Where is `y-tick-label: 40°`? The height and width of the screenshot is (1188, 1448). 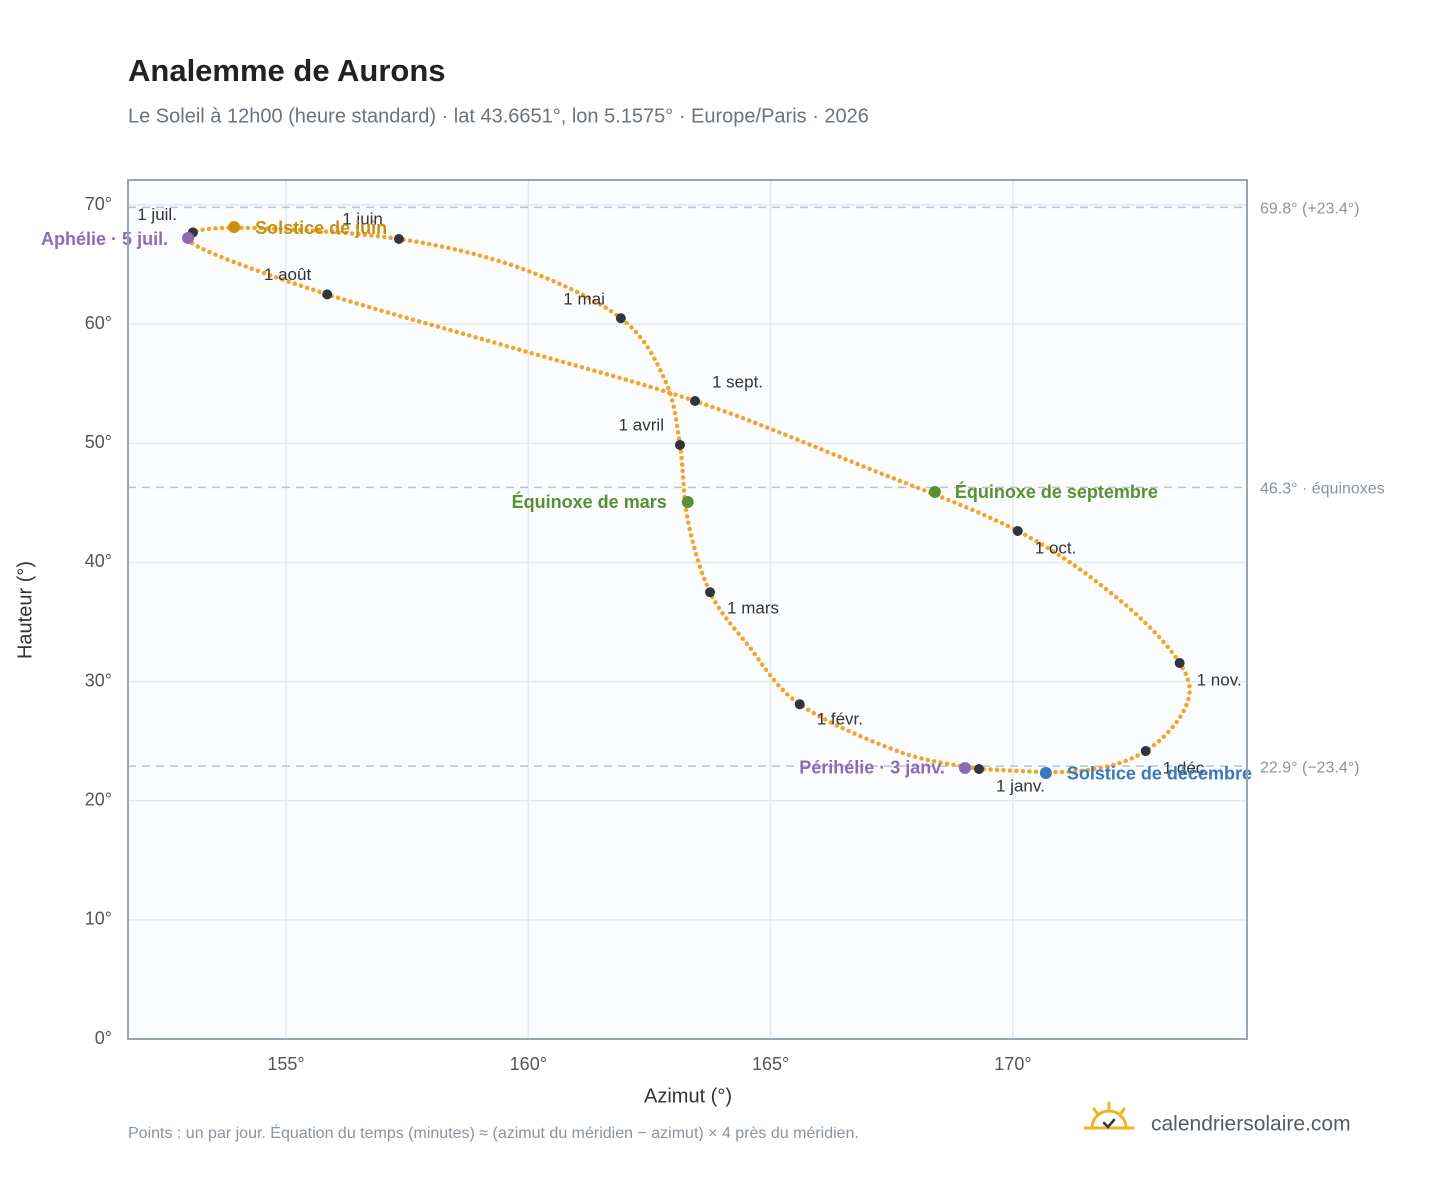 y-tick-label: 40° is located at coordinates (98, 561).